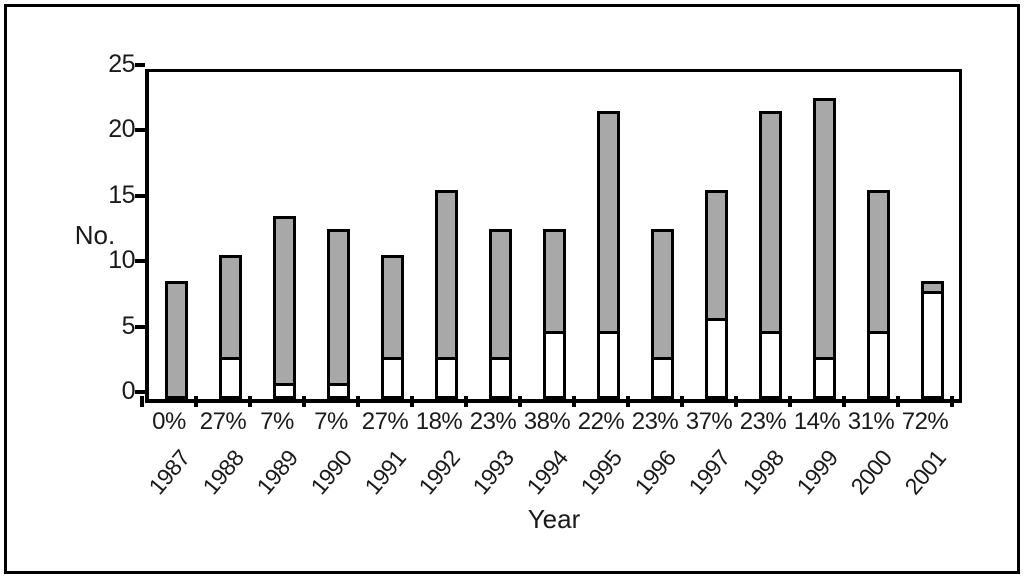  Describe the element at coordinates (176, 340) in the screenshot. I see `bar-1987` at that location.